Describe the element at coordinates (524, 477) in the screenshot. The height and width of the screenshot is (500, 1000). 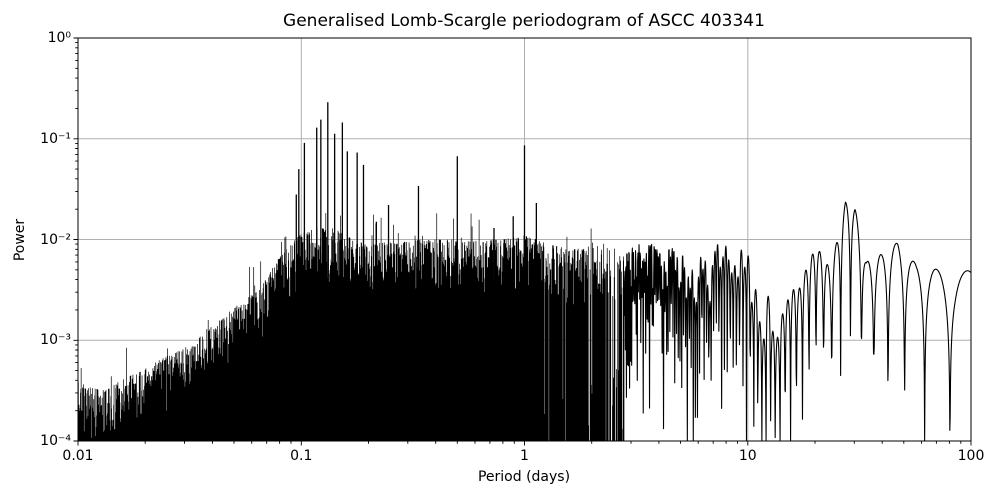
I see `x-axis-label: Period (days)` at that location.